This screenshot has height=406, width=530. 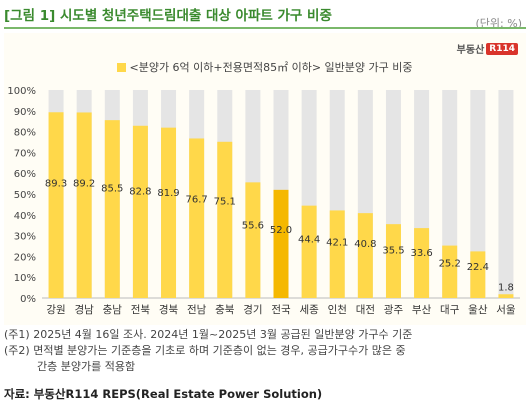 What do you see at coordinates (506, 310) in the screenshot?
I see `x-category-label: 서울` at bounding box center [506, 310].